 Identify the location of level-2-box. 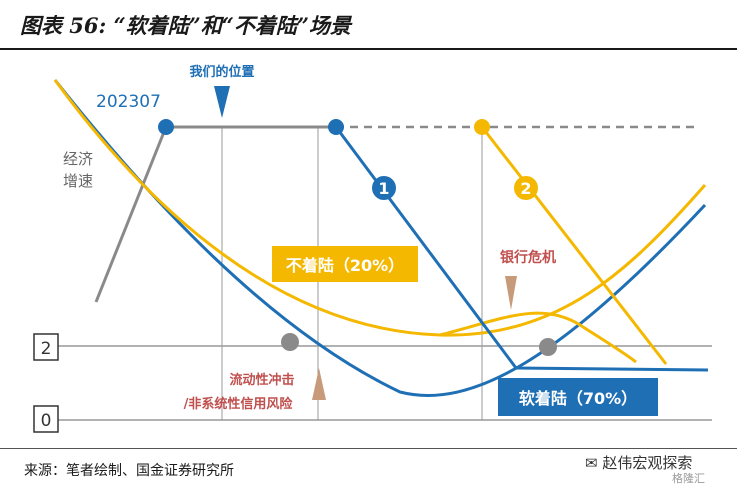
(46, 347).